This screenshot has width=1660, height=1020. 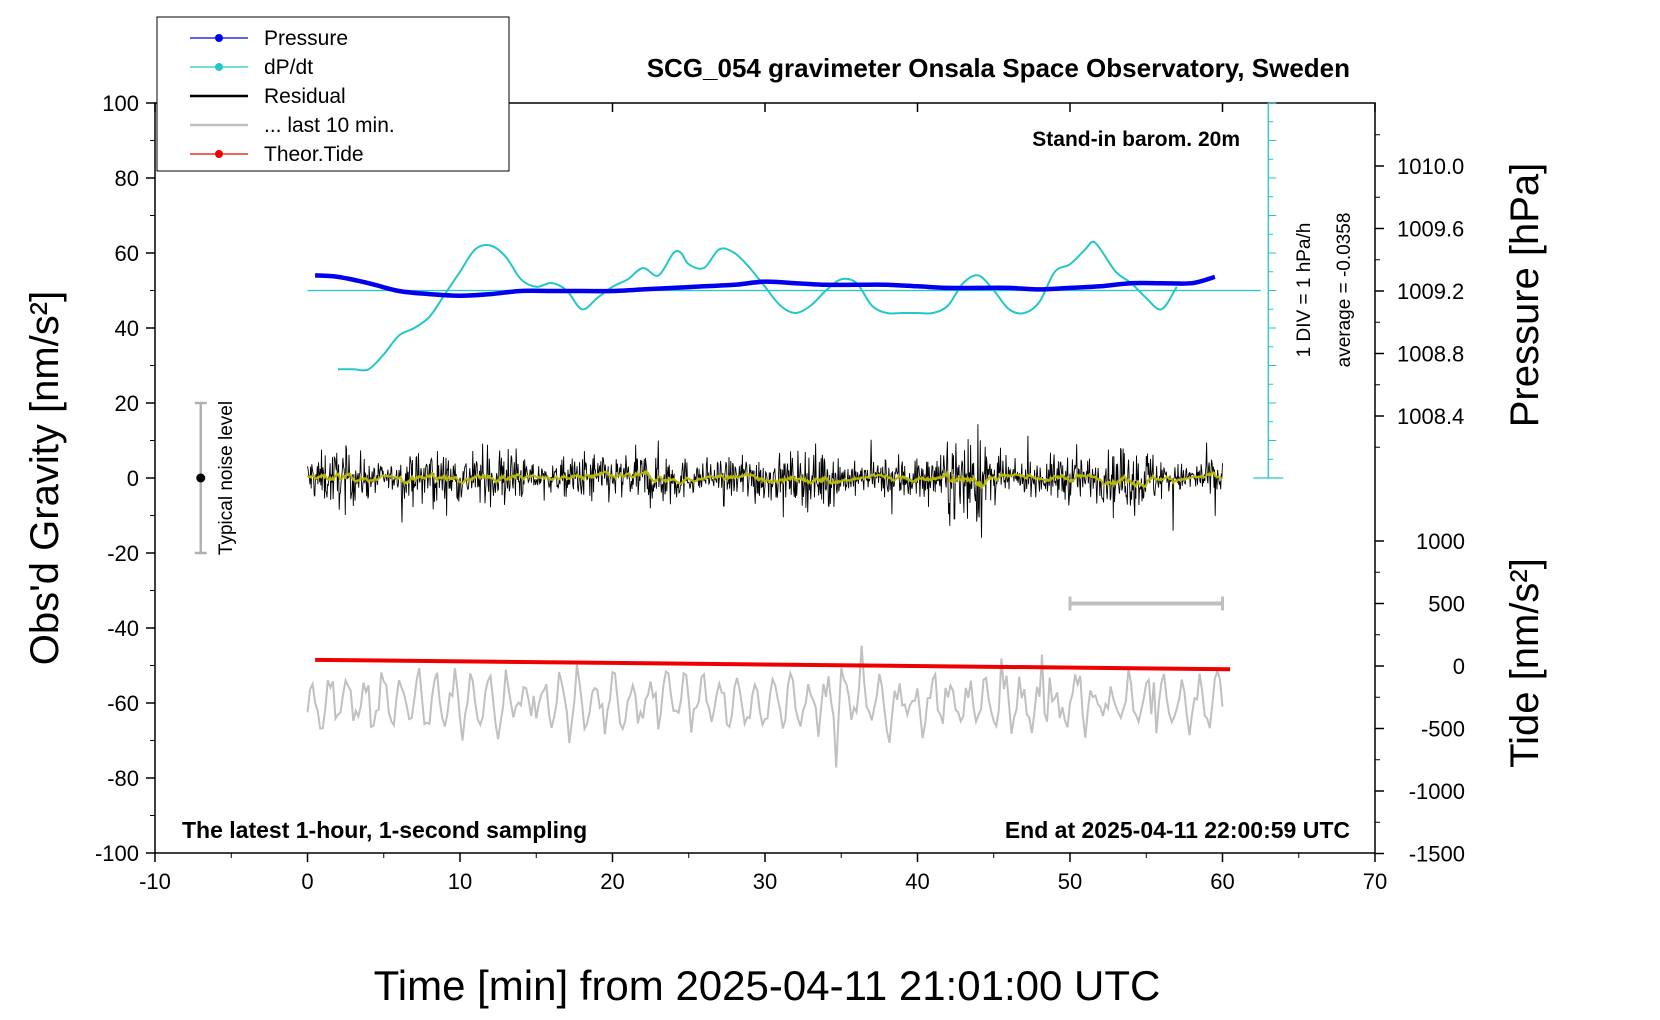 What do you see at coordinates (123, 703) in the screenshot?
I see `y-tick-label: -60` at bounding box center [123, 703].